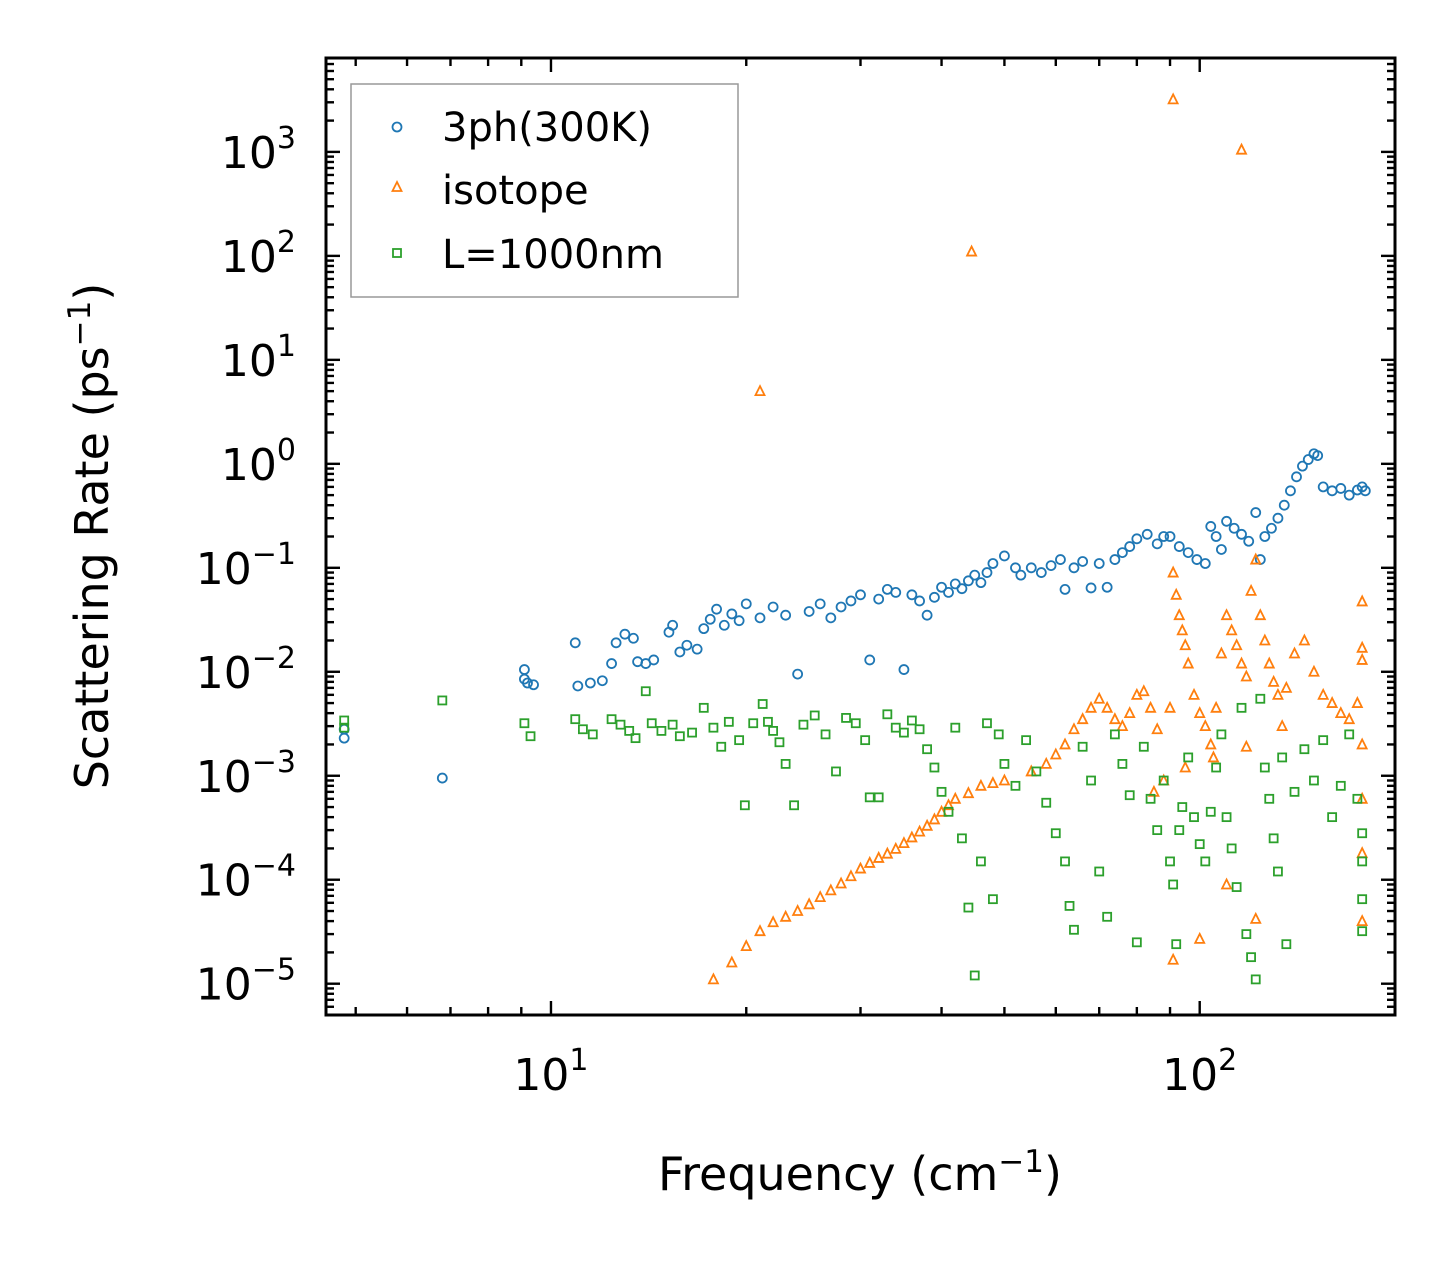 Image resolution: width=1455 pixels, height=1265 pixels. Describe the element at coordinates (246, 670) in the screenshot. I see `y-tick-label: 10⁻²` at that location.